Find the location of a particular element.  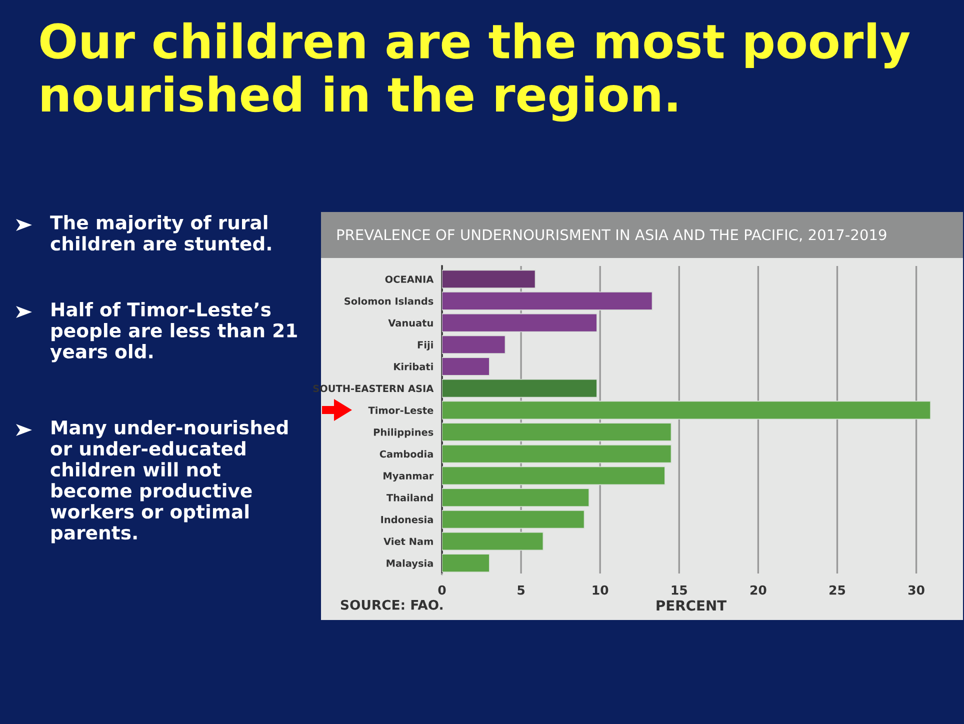

x-tick-label: 0 is located at coordinates (442, 590).